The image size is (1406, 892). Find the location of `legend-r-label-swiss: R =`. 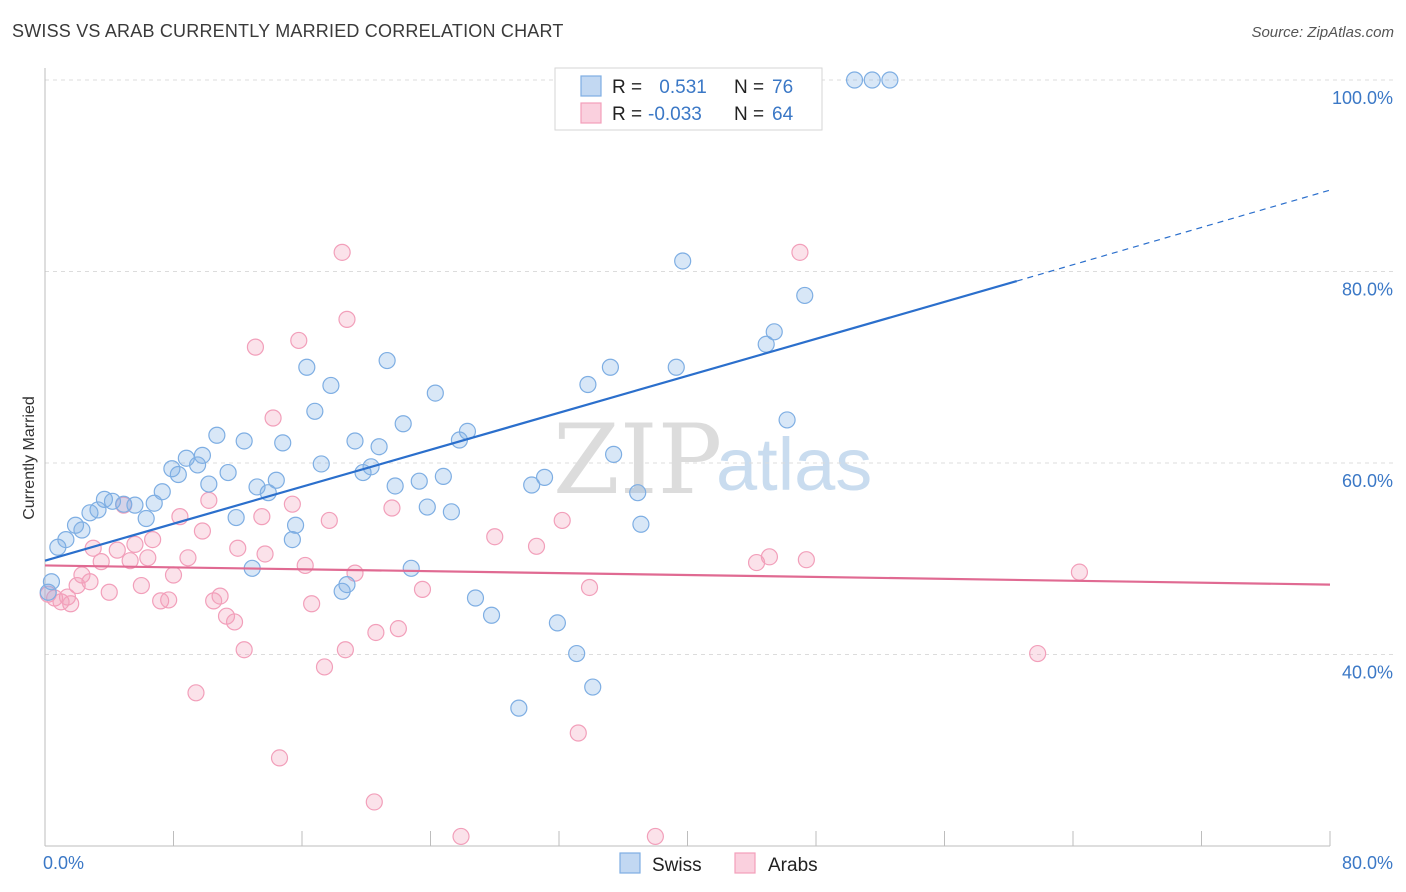

legend-r-label-swiss: R = is located at coordinates (627, 87).